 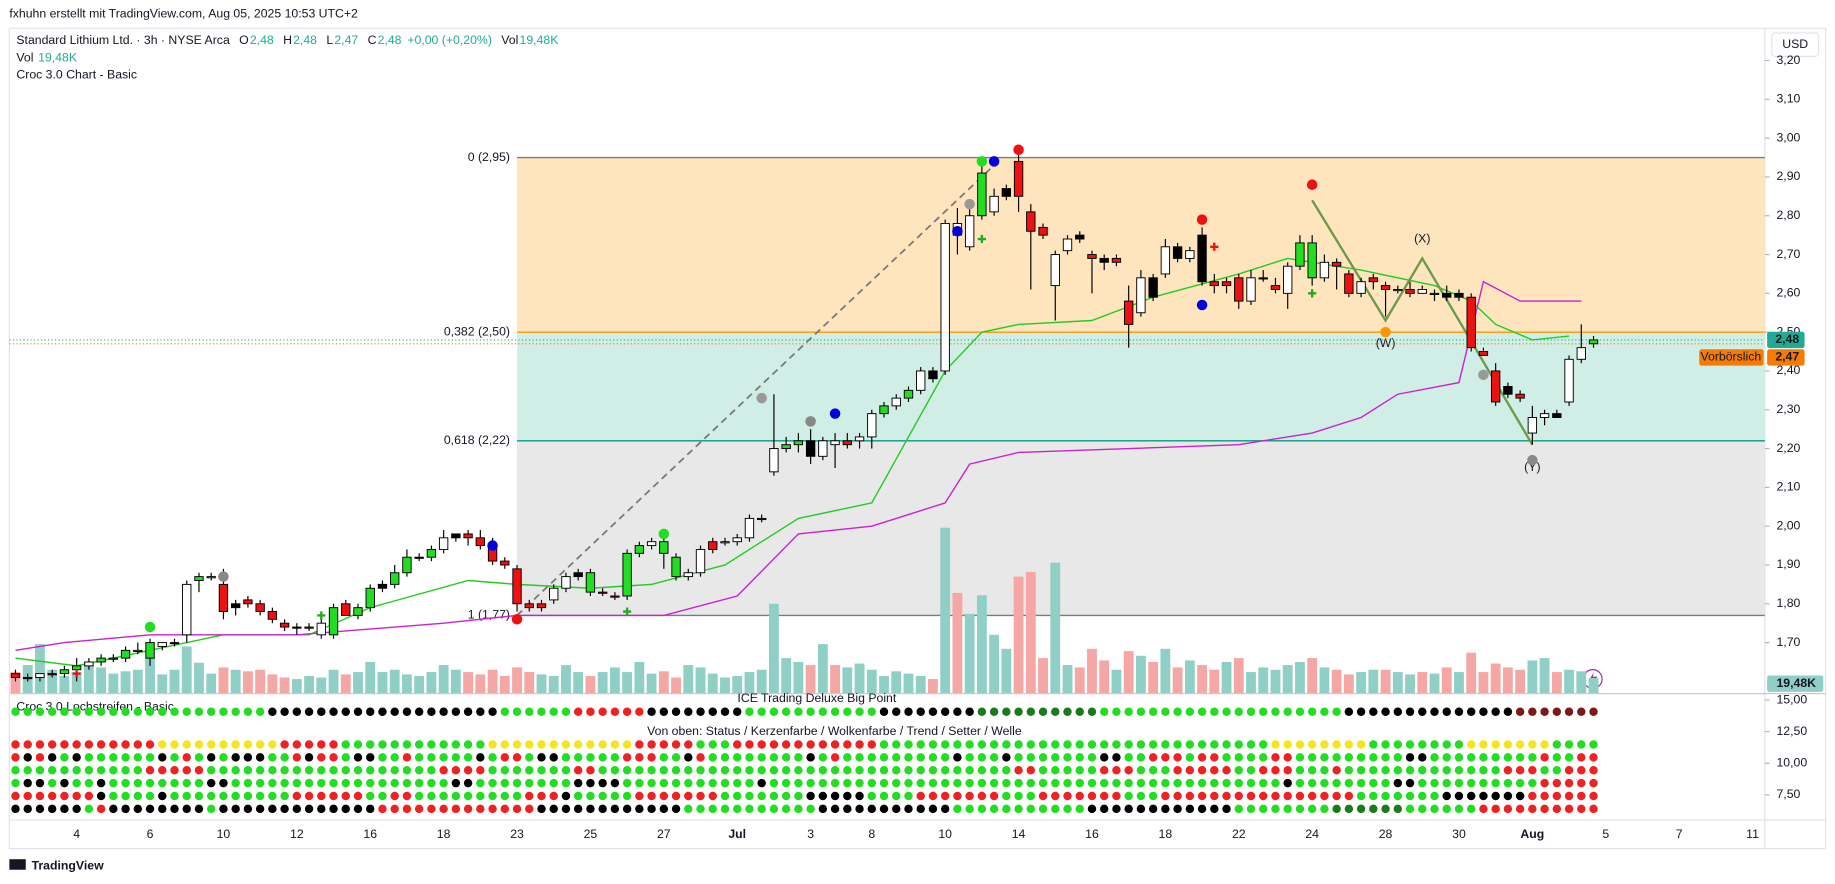 I want to click on x-tick-label: 4, so click(x=76, y=834).